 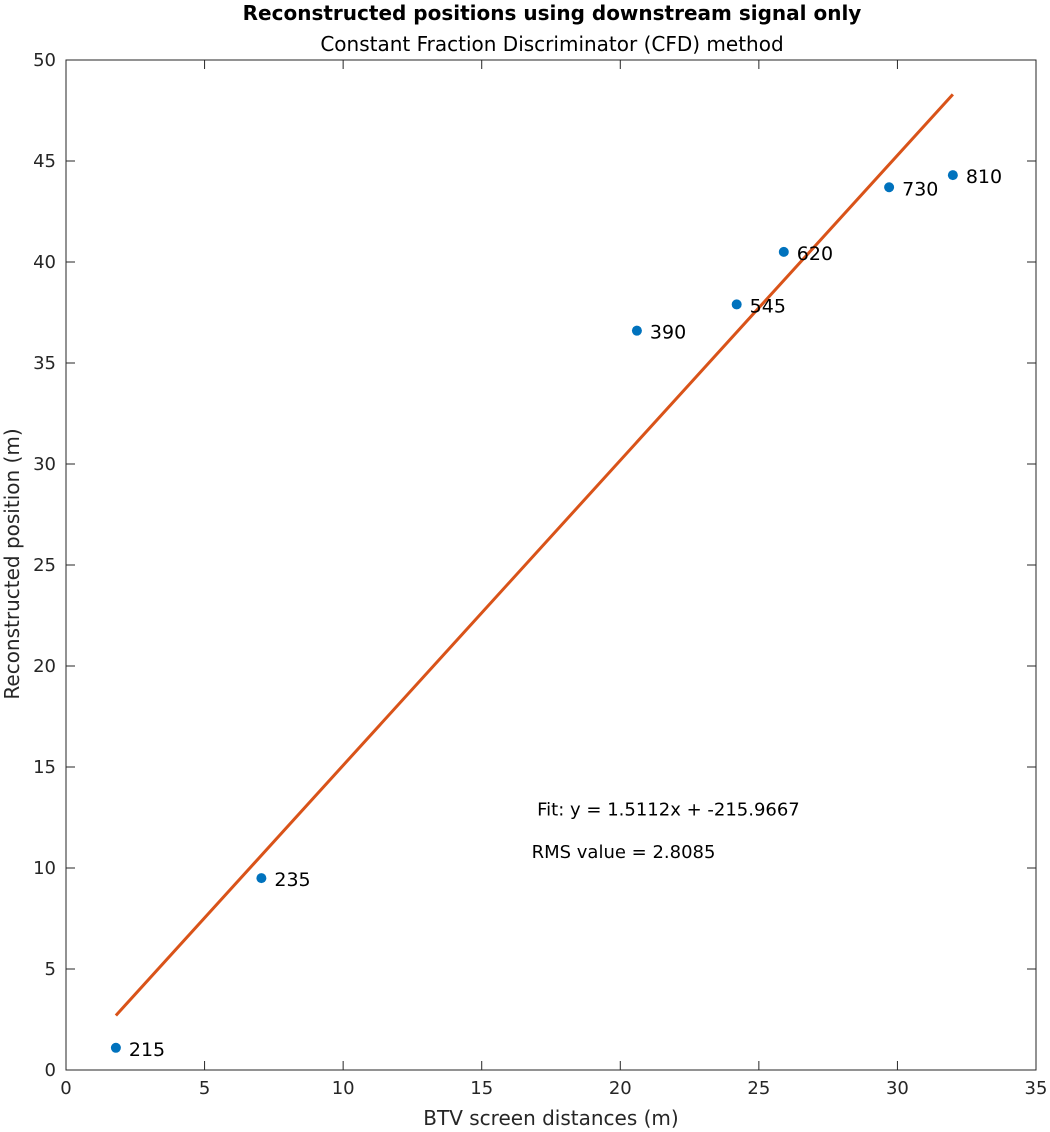 I want to click on data-point-label: 620, so click(x=815, y=254).